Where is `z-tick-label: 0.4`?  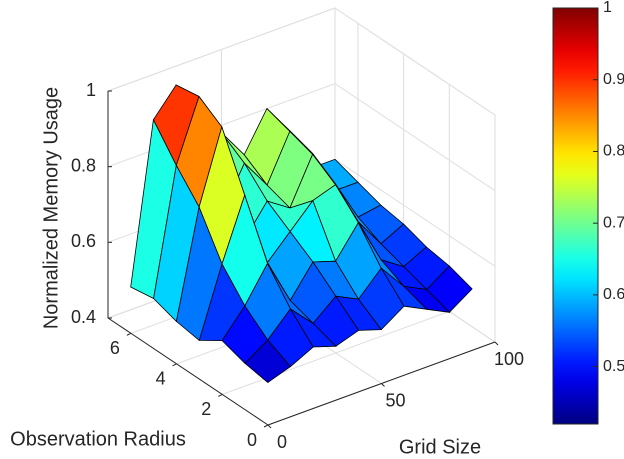
z-tick-label: 0.4 is located at coordinates (83, 317).